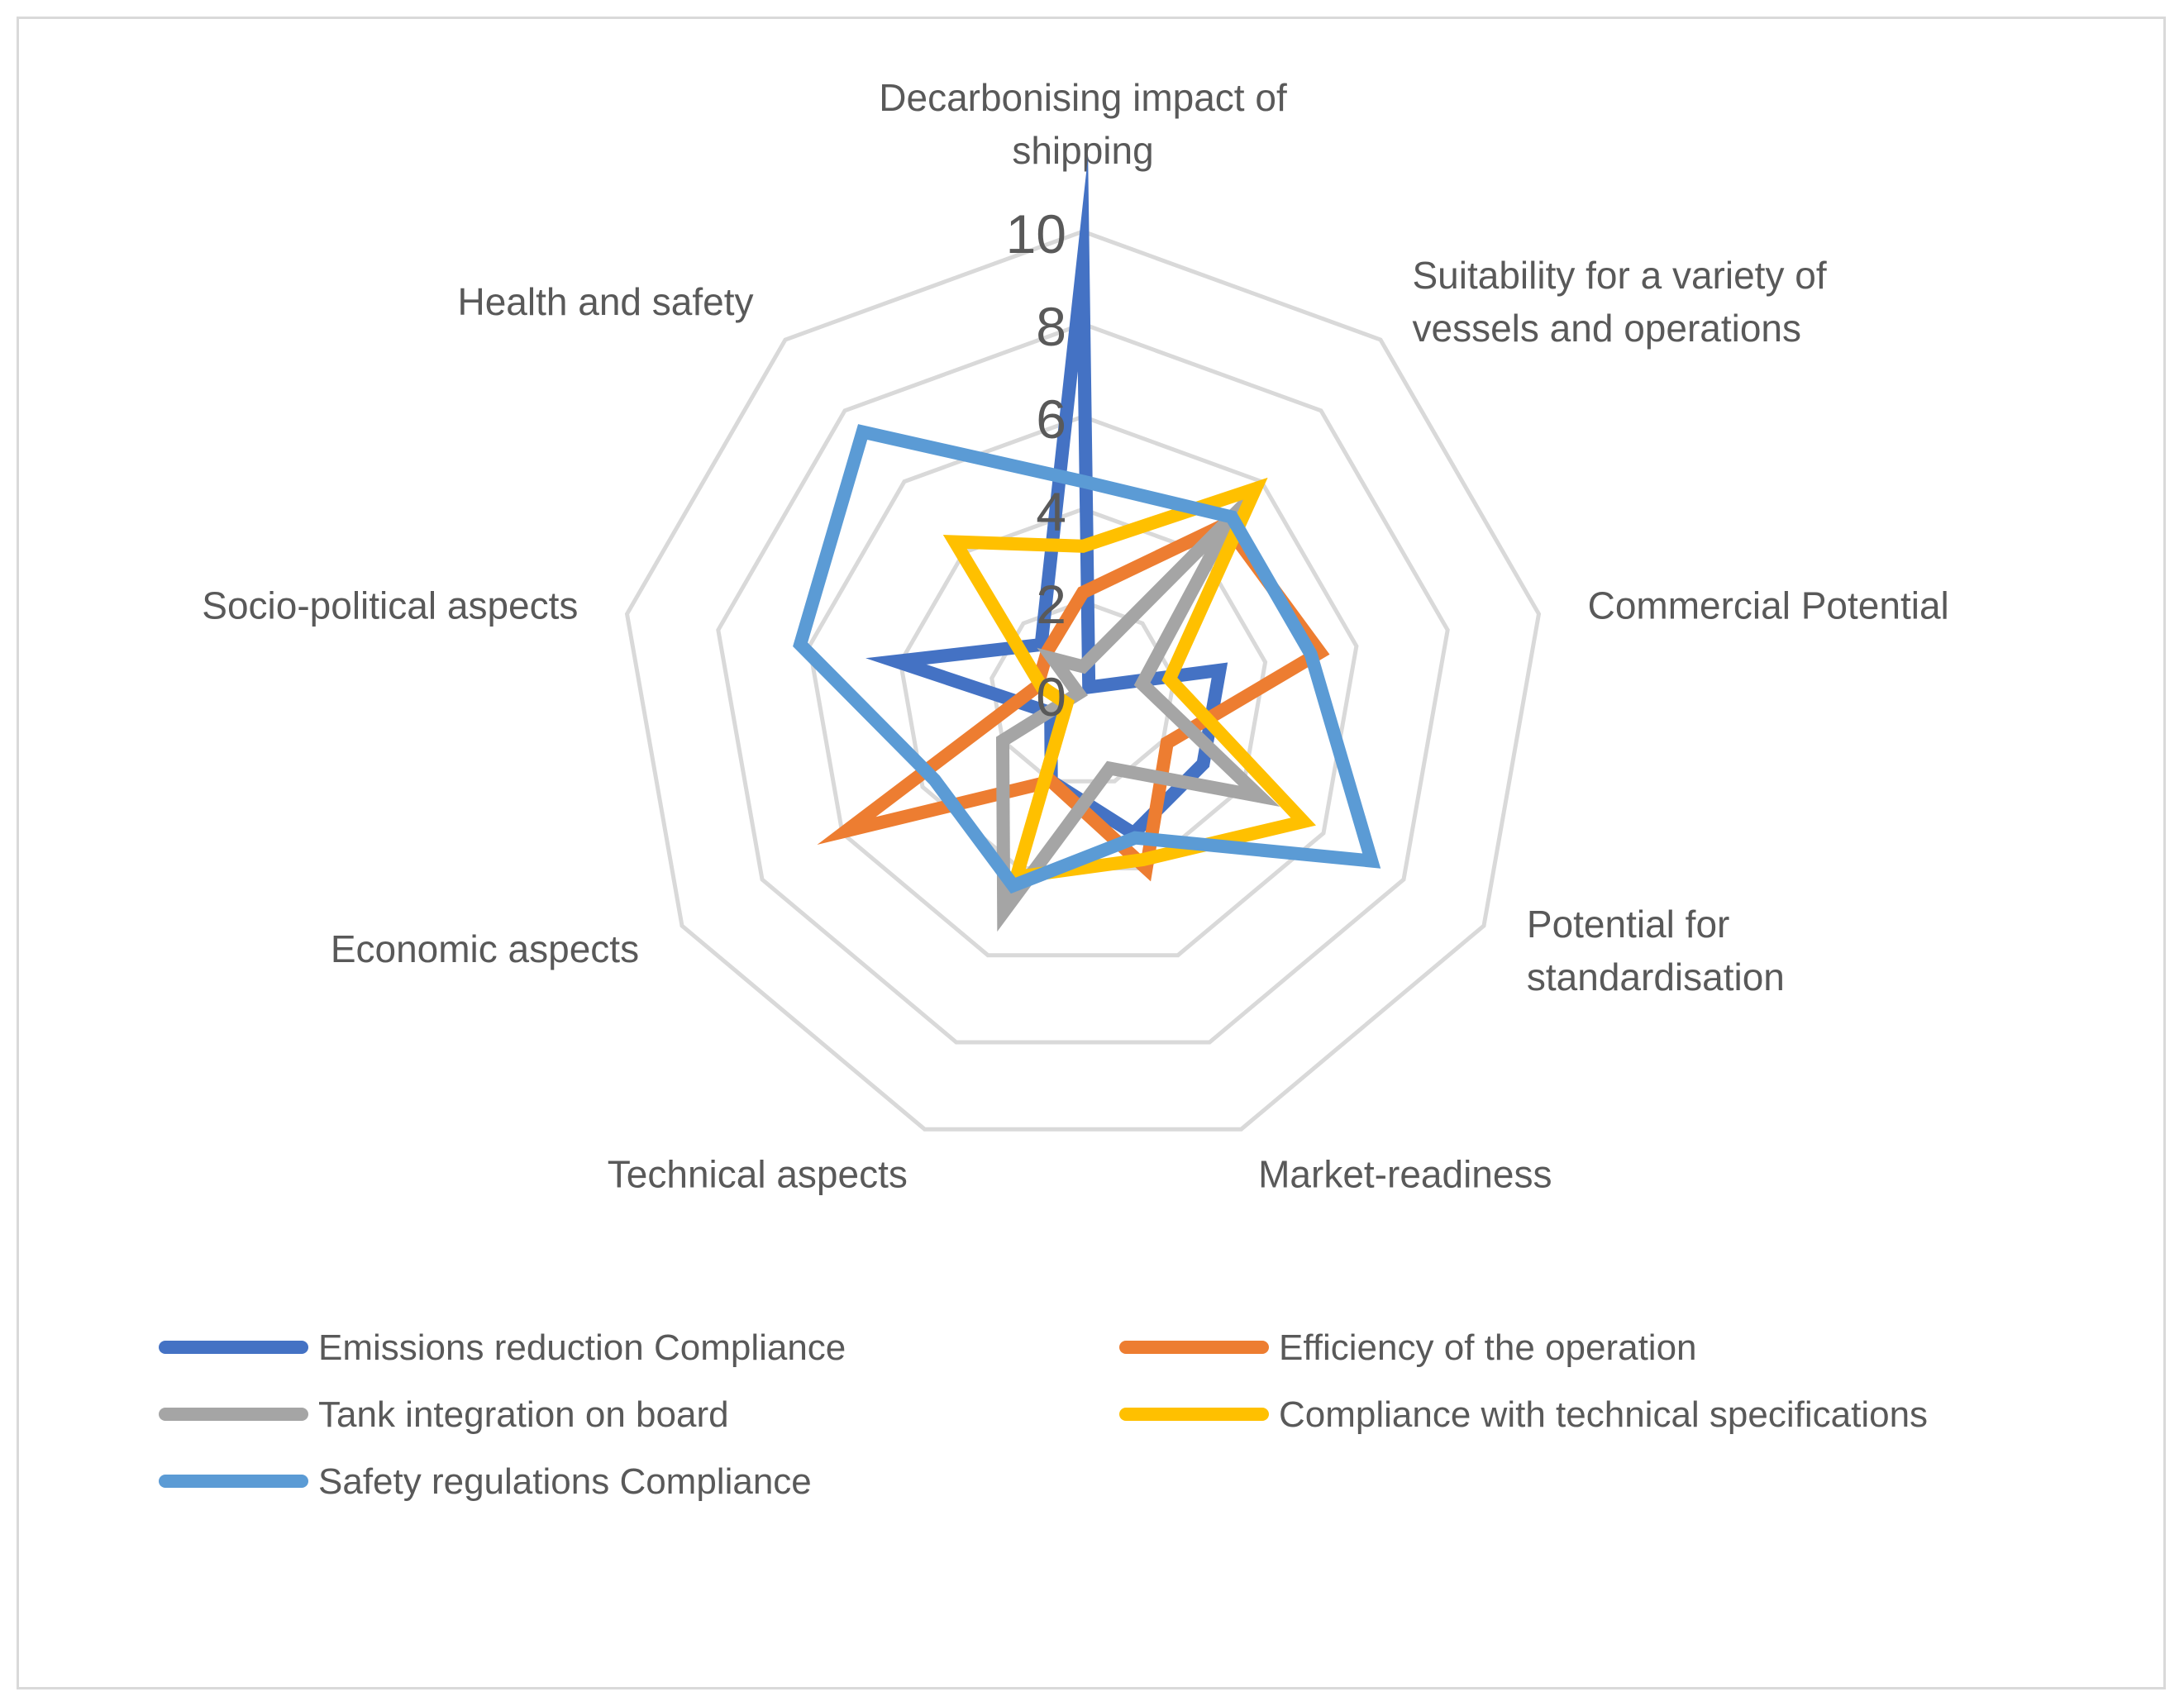 This screenshot has width=2184, height=1706. What do you see at coordinates (605, 301) in the screenshot?
I see `axis-label: Health and safety` at bounding box center [605, 301].